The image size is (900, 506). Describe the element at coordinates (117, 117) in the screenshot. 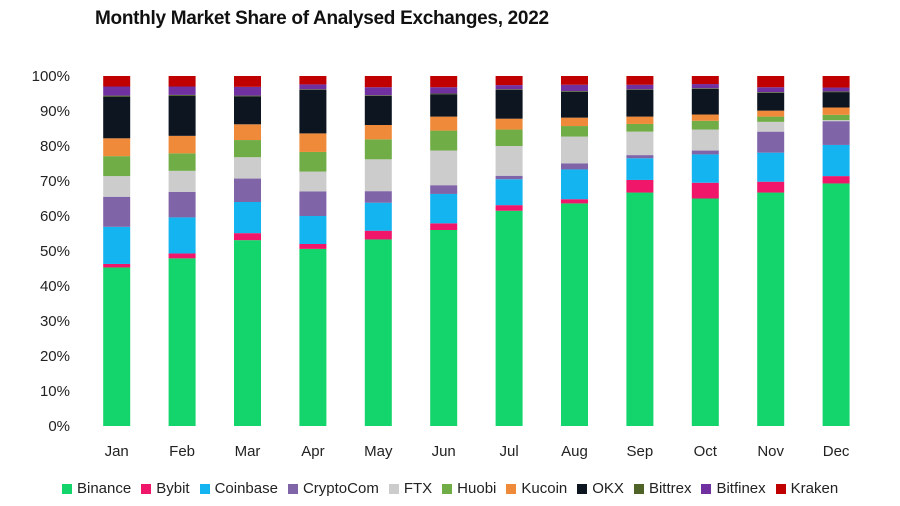

I see `bar-segment-okx-jan` at that location.